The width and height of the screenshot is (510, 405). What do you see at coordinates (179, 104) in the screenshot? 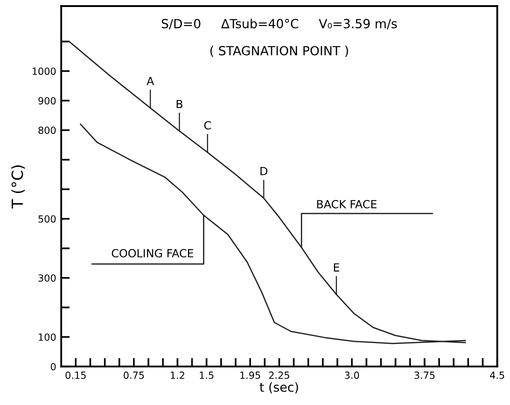
I see `annotation: B` at bounding box center [179, 104].